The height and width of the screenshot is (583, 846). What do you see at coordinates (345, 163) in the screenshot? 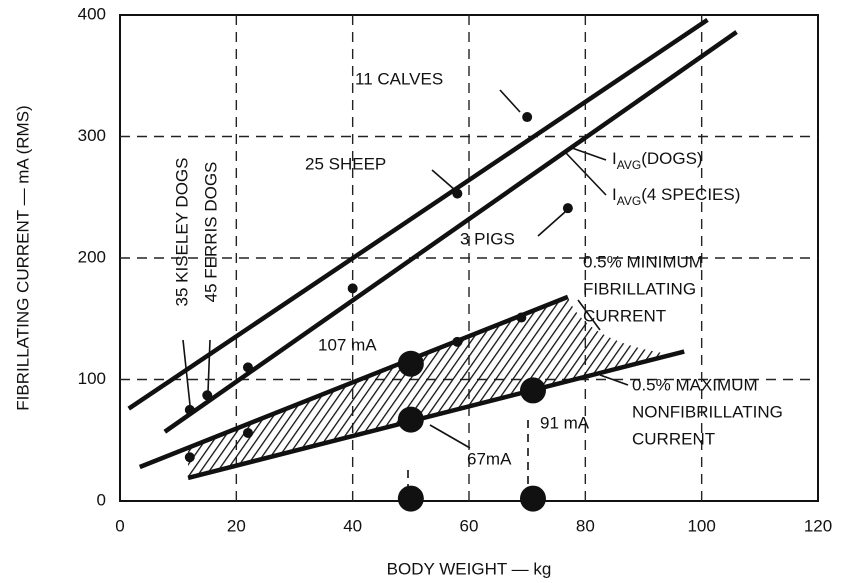
I see `annotation: 25 SHEEP` at bounding box center [345, 163].